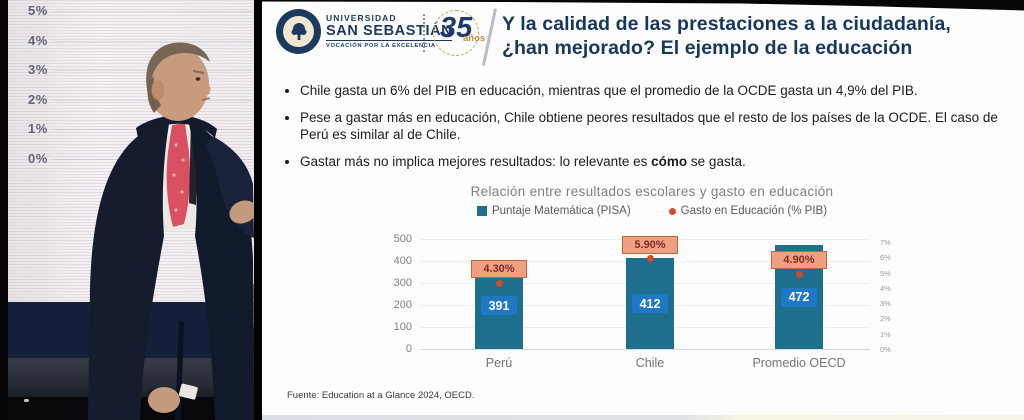 This screenshot has height=420, width=1024. I want to click on slide-bottom-strip, so click(643, 417).